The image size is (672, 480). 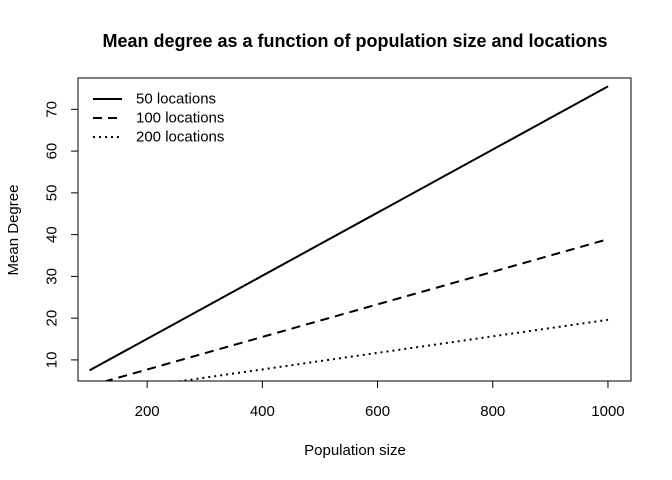 What do you see at coordinates (180, 118) in the screenshot?
I see `legend-label: 100 locations` at bounding box center [180, 118].